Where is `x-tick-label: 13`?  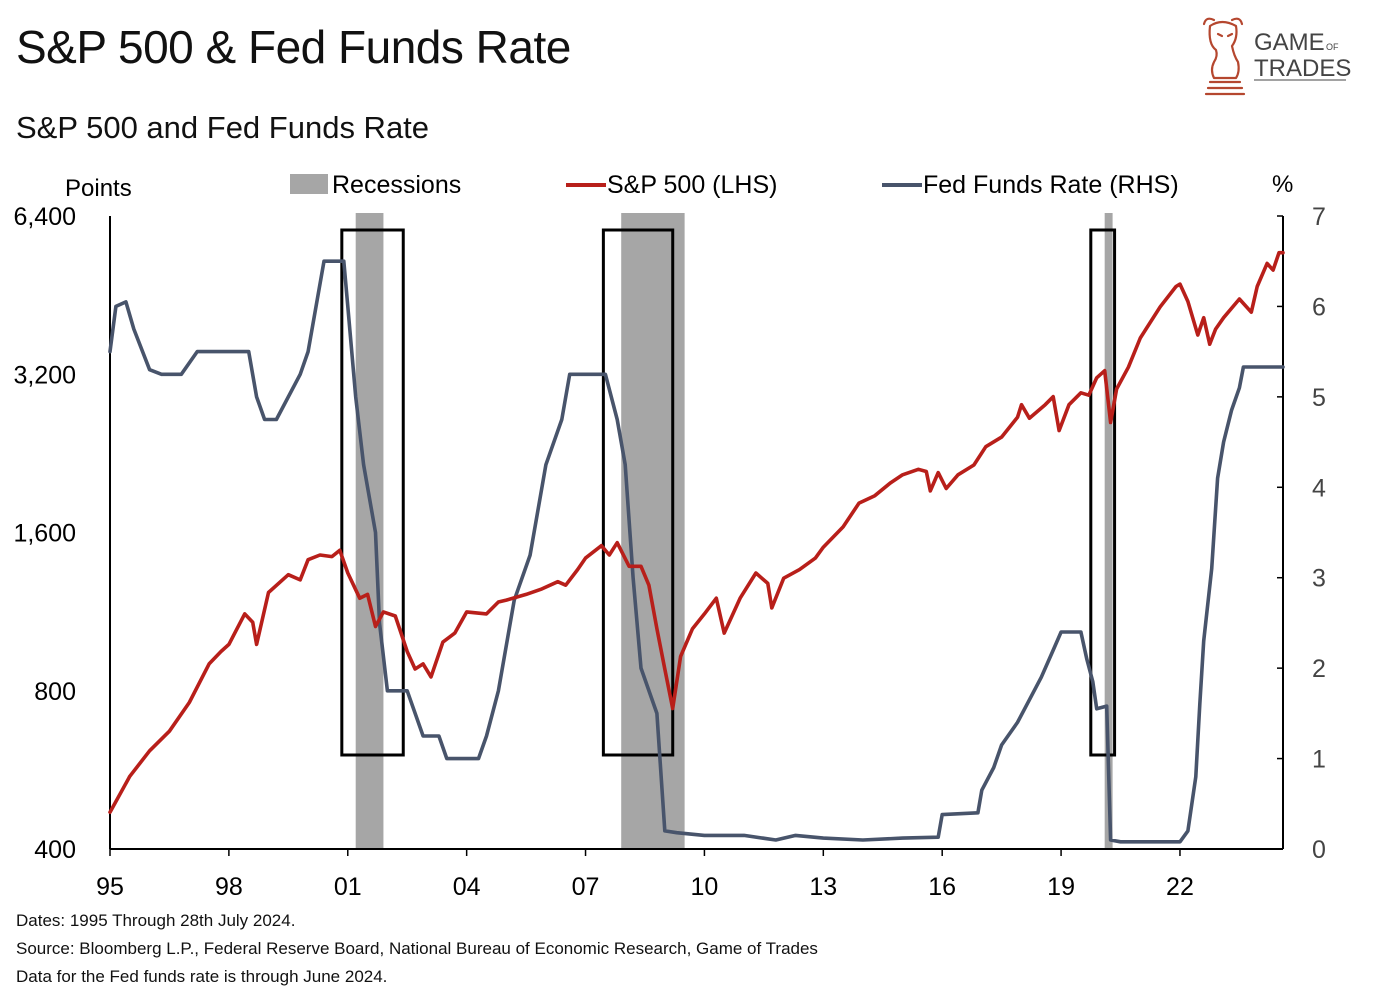 x-tick-label: 13 is located at coordinates (823, 887).